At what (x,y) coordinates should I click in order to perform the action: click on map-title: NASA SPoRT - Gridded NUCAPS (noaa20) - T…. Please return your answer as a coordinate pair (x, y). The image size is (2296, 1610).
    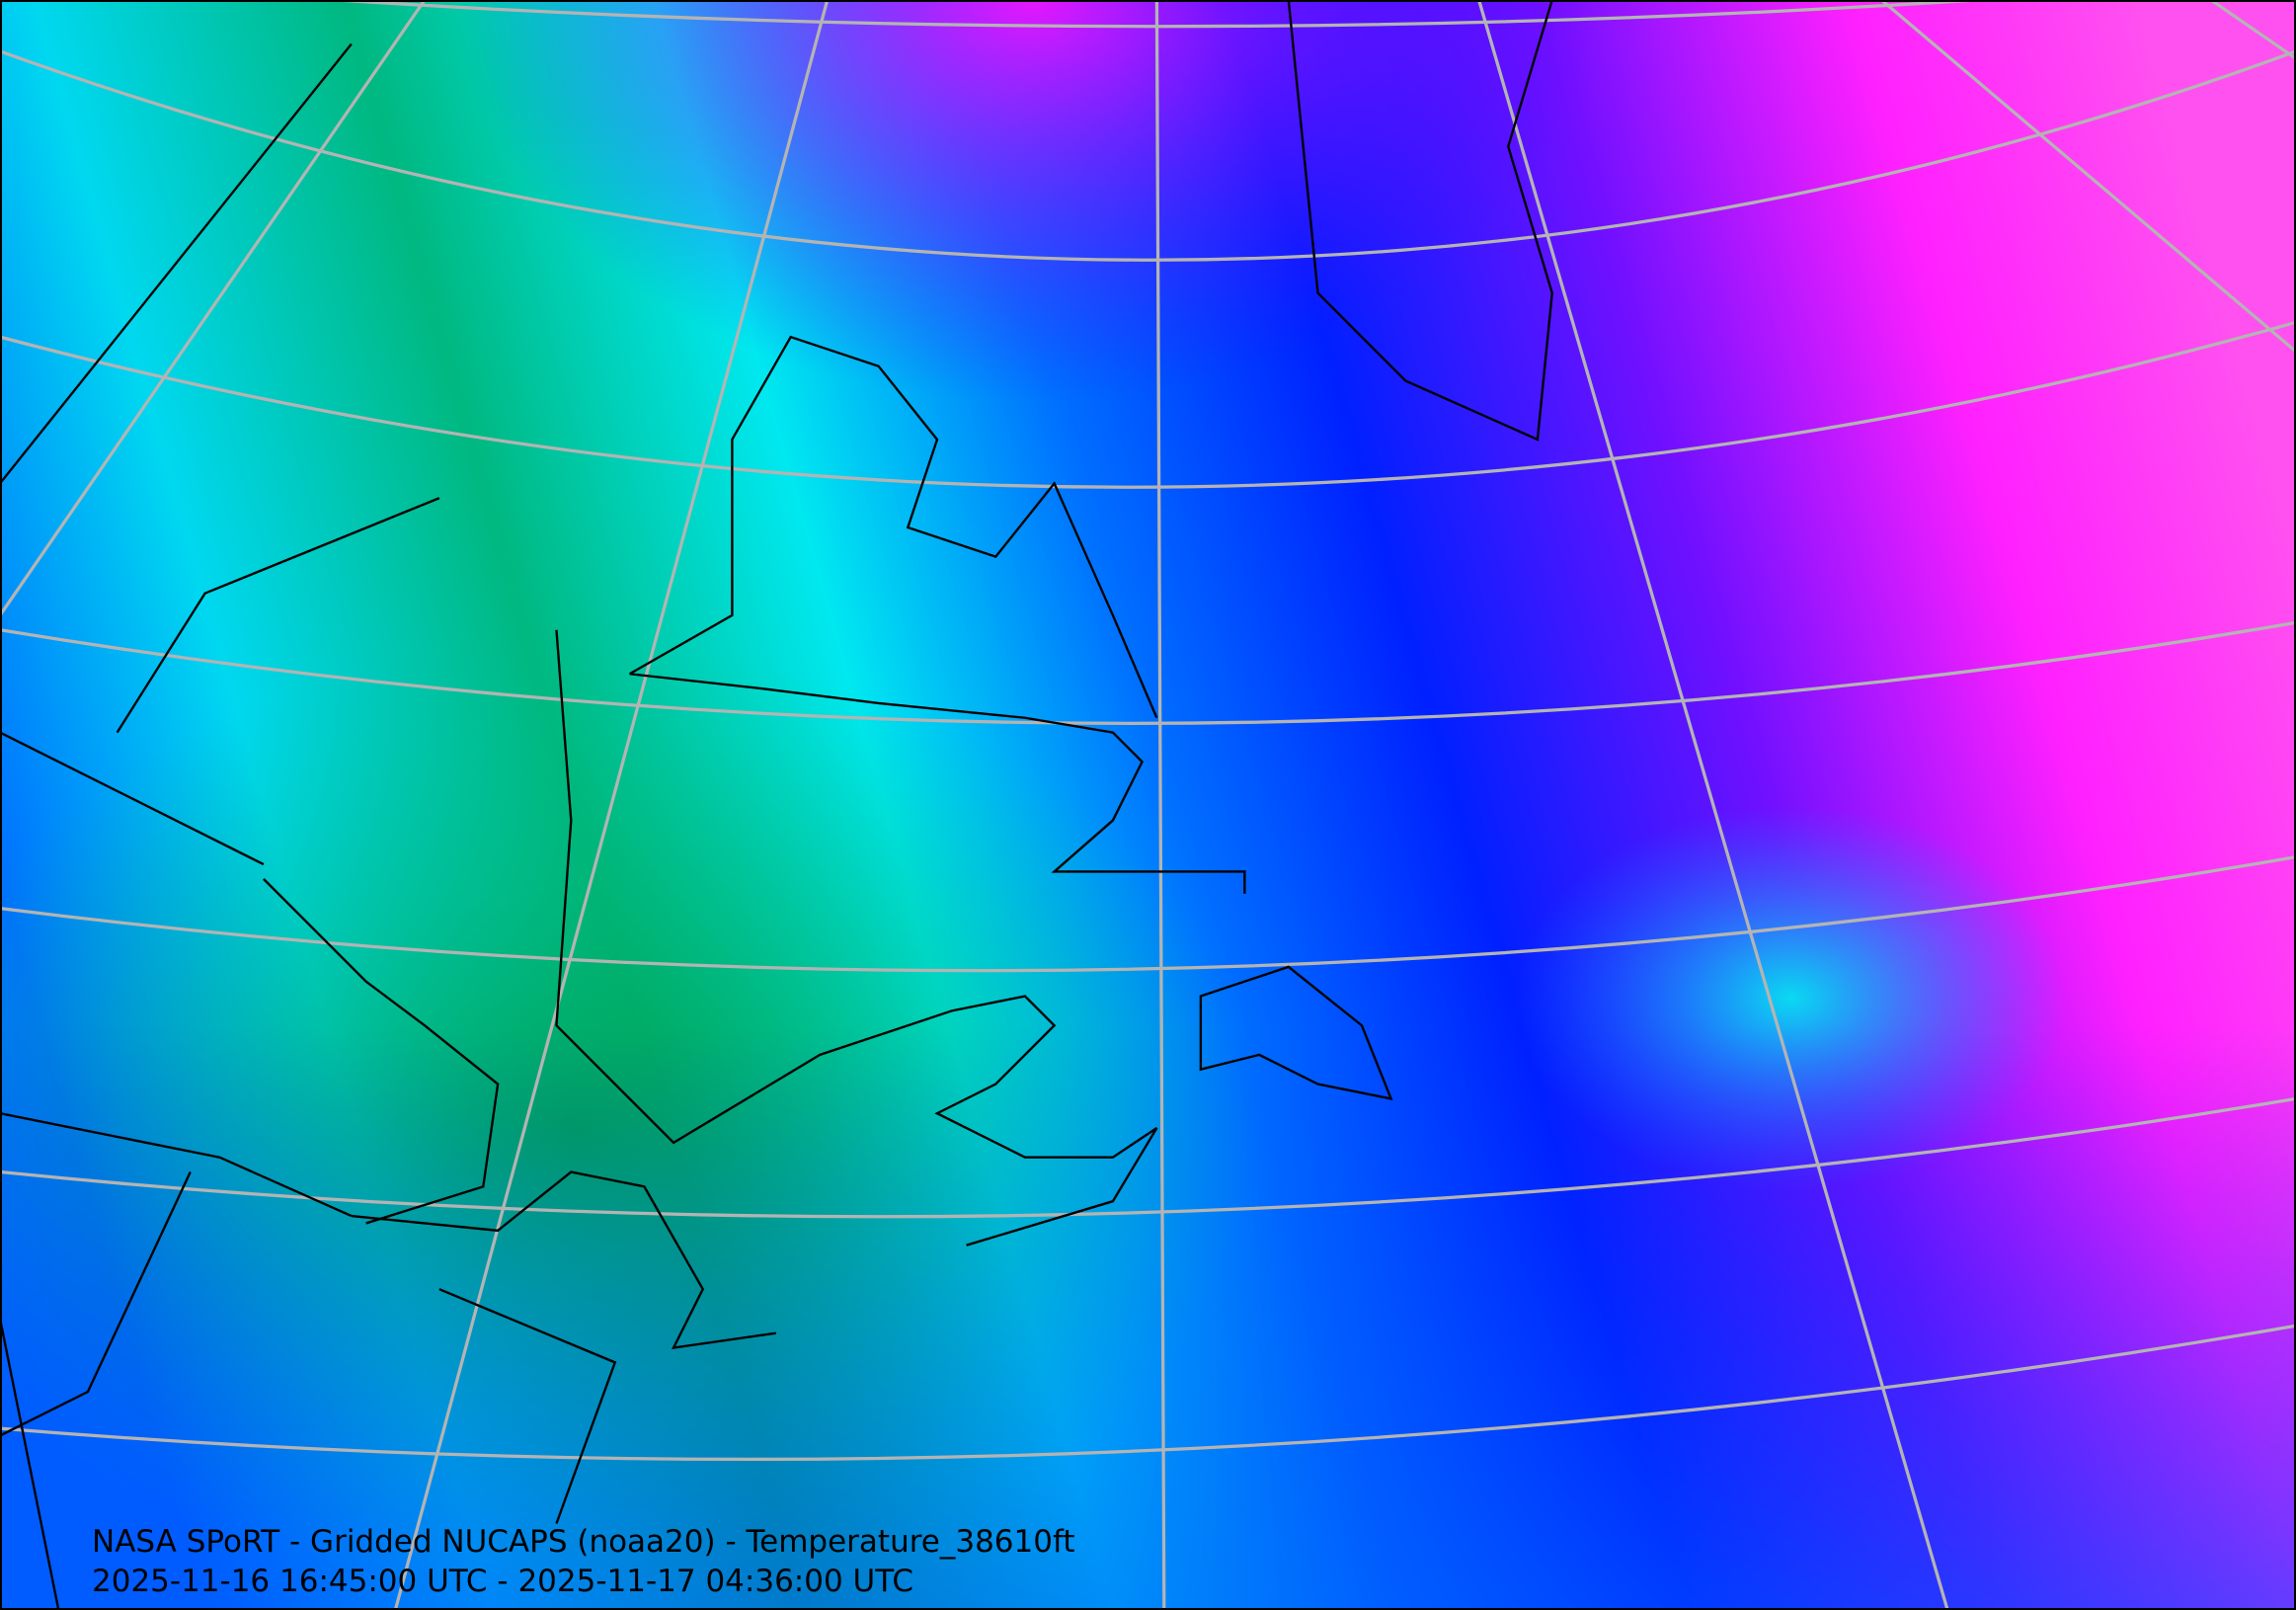
    Looking at the image, I should click on (583, 1542).